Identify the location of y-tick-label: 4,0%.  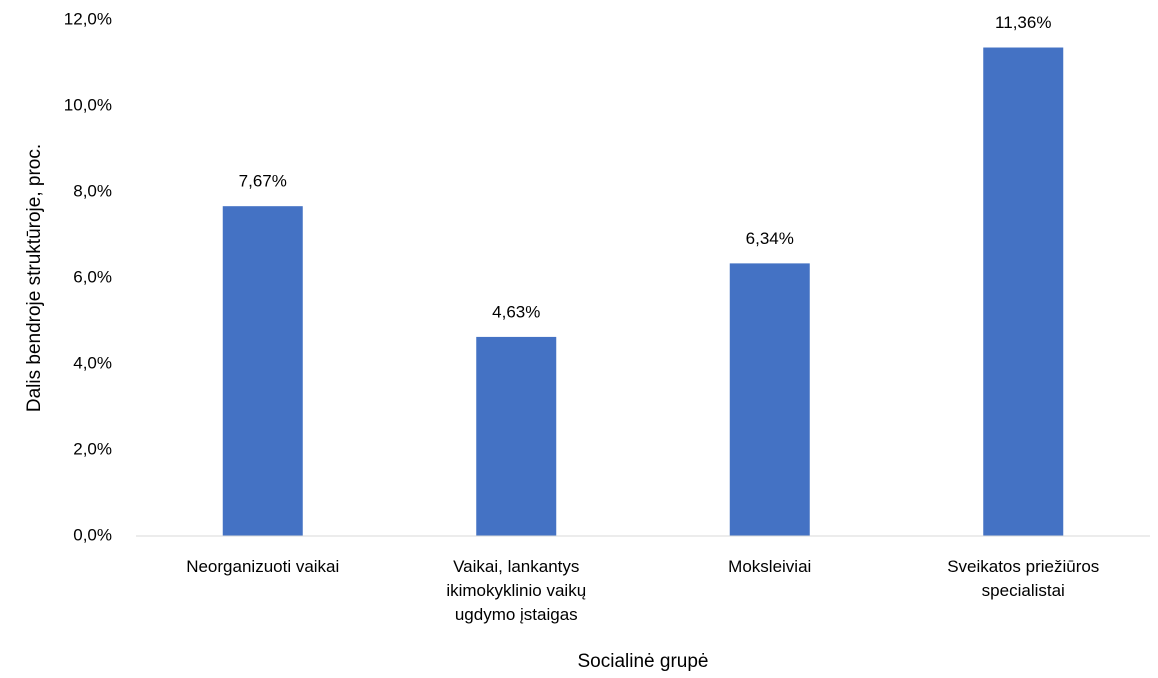
(92, 362).